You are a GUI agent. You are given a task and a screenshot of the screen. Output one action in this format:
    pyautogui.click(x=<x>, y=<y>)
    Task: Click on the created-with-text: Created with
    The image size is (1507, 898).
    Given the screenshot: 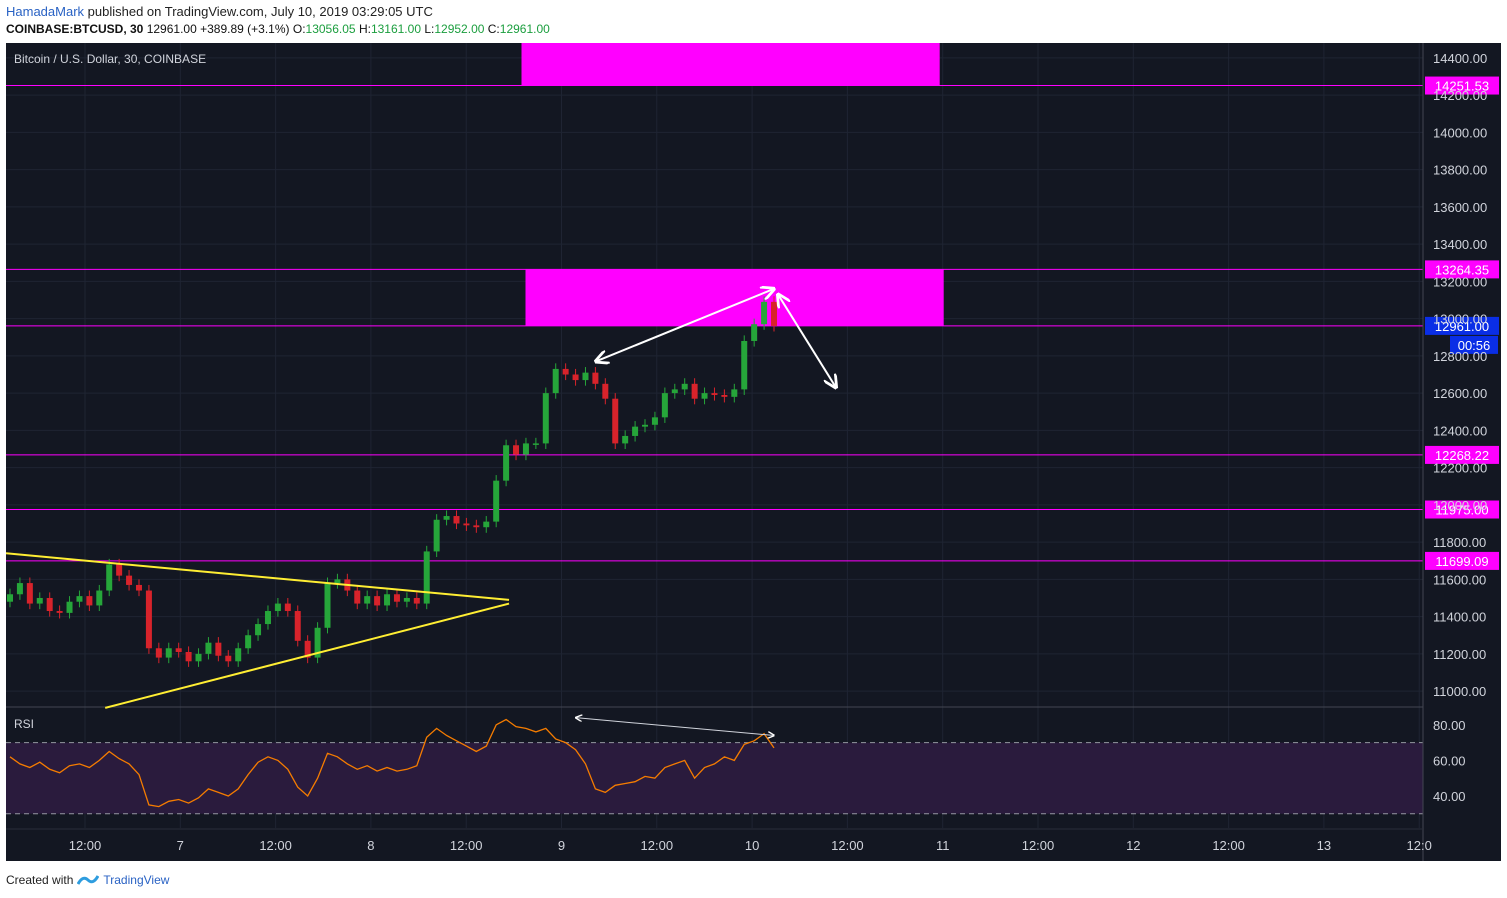 What is the action you would take?
    pyautogui.click(x=40, y=880)
    